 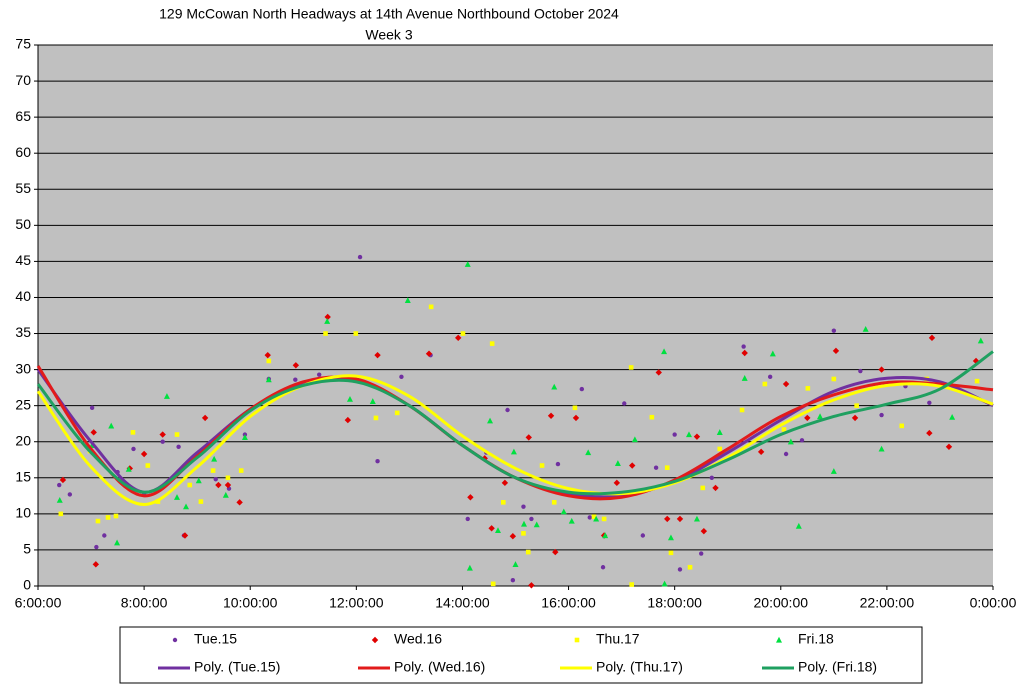 What do you see at coordinates (674, 603) in the screenshot?
I see `x-tick-label: 18:00:00` at bounding box center [674, 603].